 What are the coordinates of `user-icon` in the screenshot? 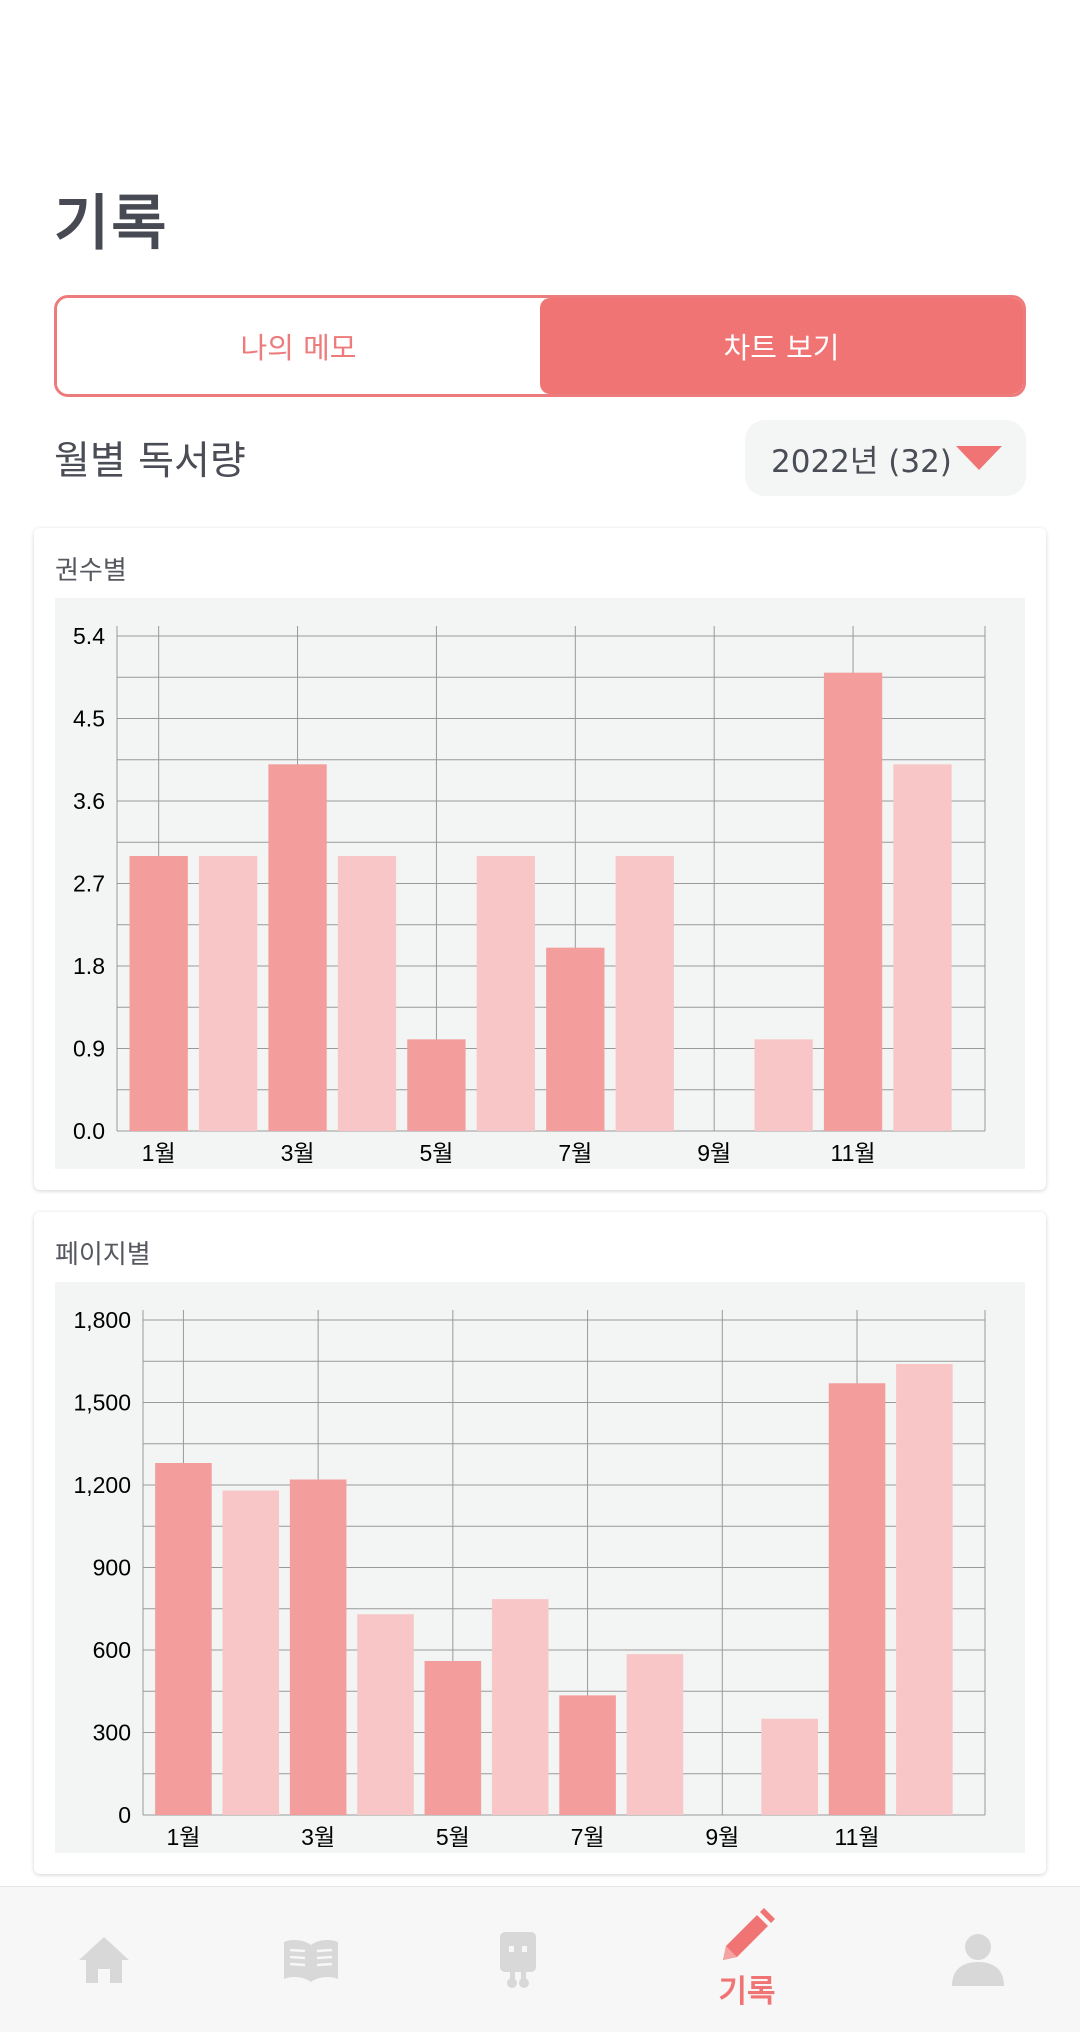 It's located at (978, 1959).